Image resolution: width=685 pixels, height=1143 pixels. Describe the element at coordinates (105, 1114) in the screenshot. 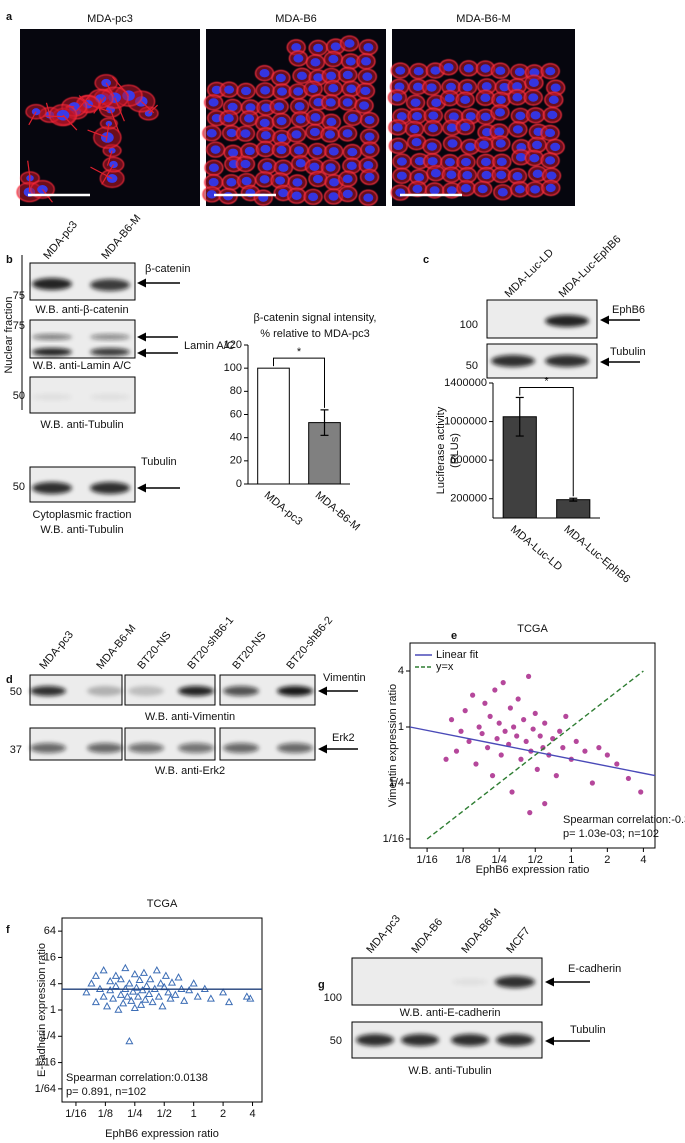

I see `x-tick-label: 1/8` at that location.